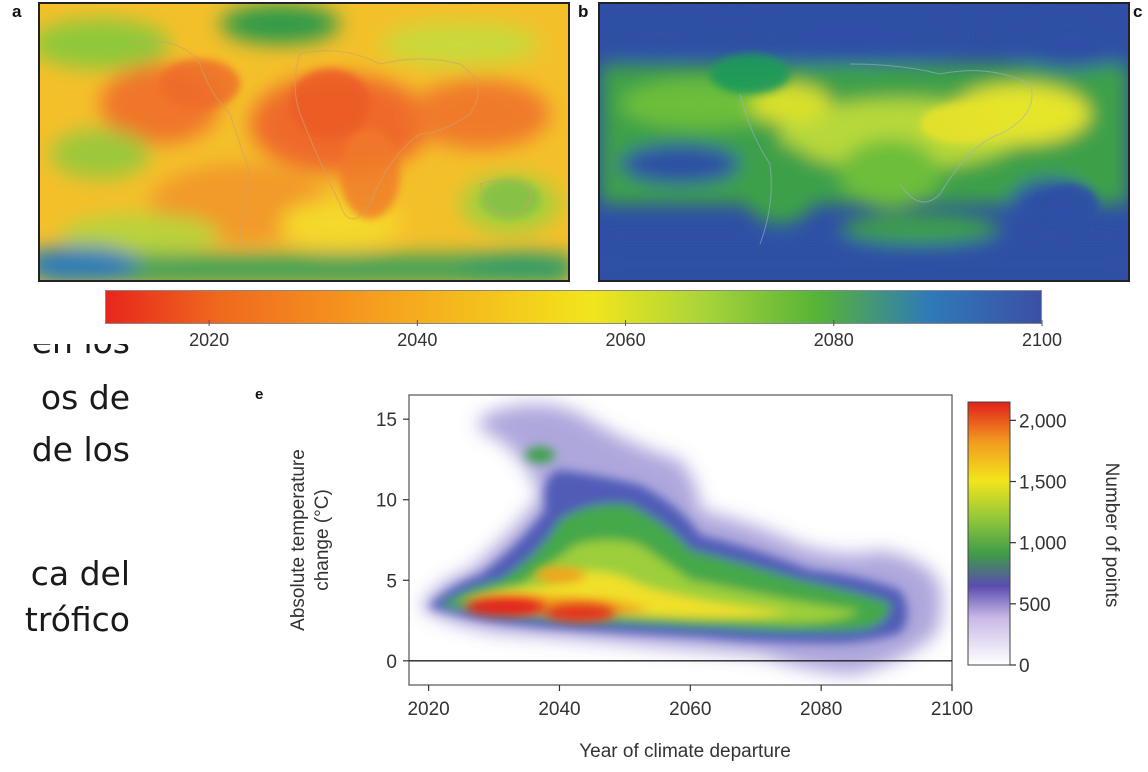  I want to click on y-tick-label: 5, so click(391, 581).